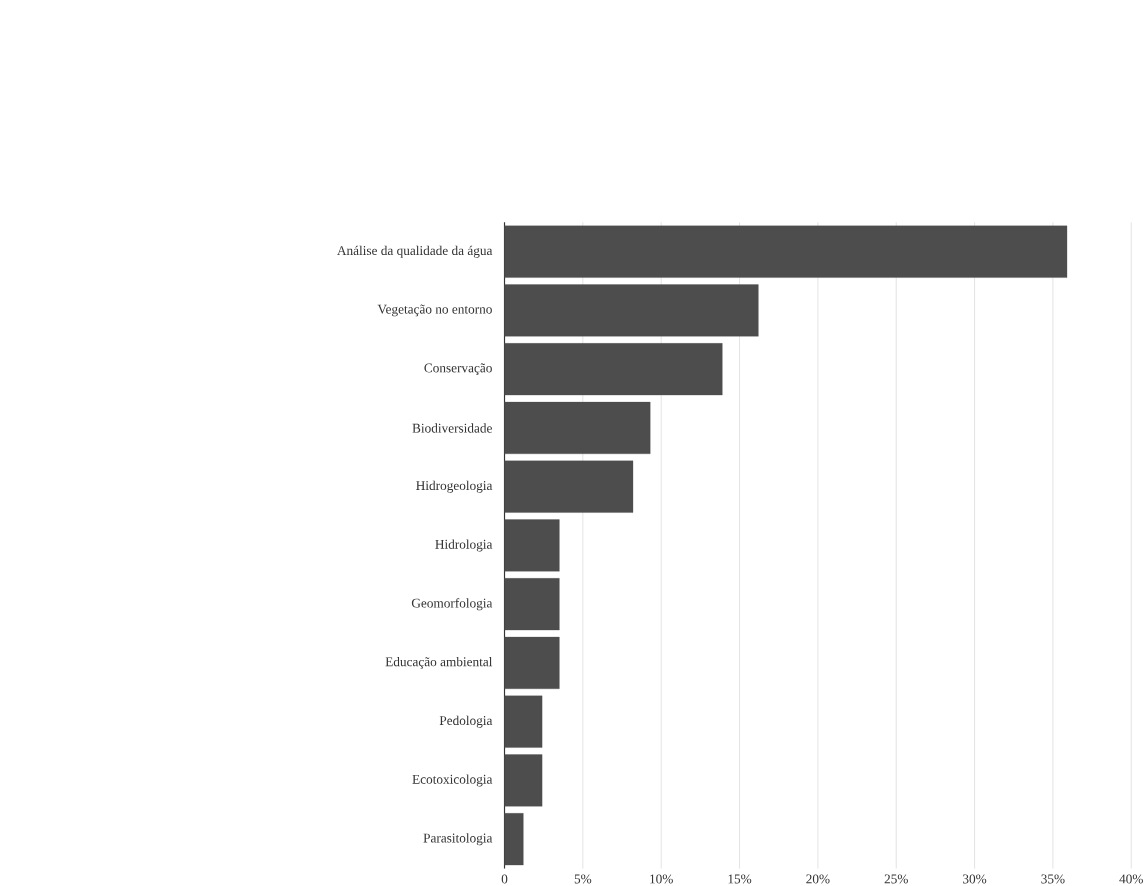 The width and height of the screenshot is (1146, 886). I want to click on x-tick-label: 30%, so click(975, 879).